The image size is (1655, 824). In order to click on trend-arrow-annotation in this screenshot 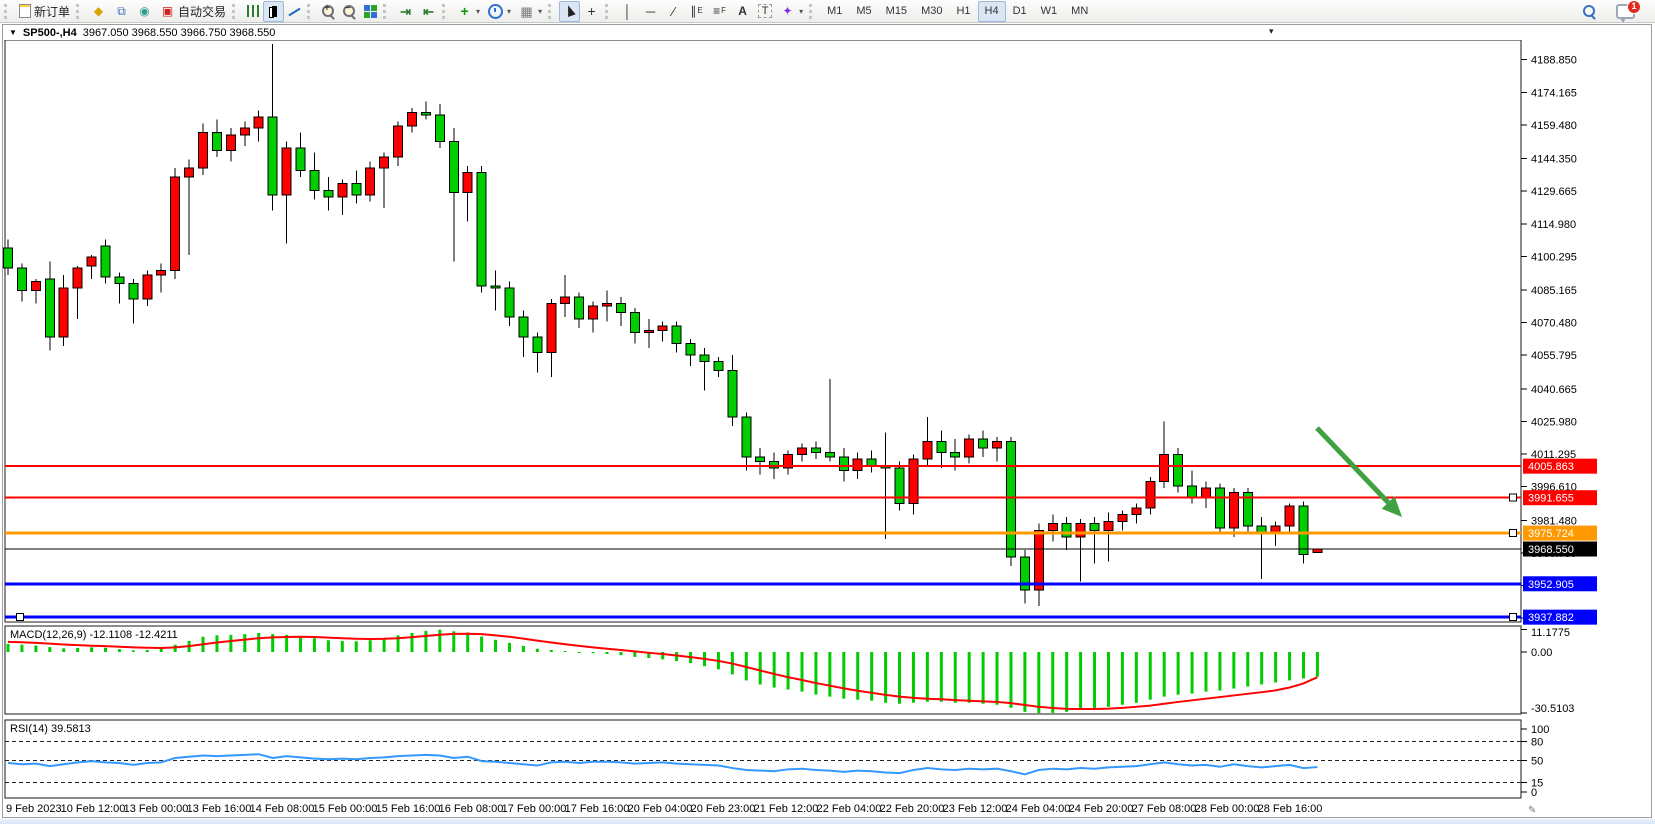, I will do `click(1358, 471)`.